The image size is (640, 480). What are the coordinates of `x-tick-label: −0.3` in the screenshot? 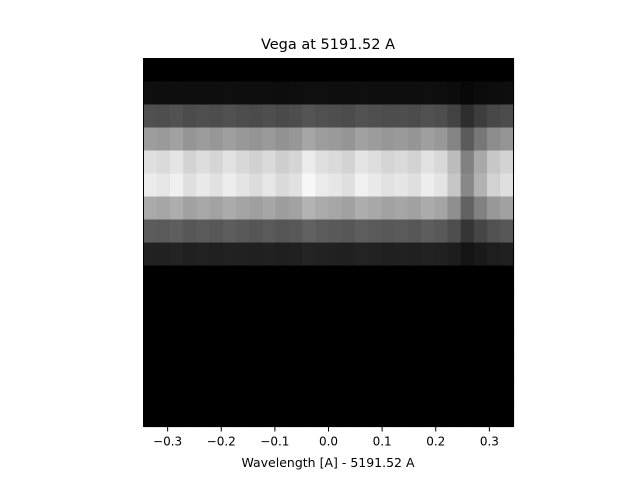 It's located at (167, 442).